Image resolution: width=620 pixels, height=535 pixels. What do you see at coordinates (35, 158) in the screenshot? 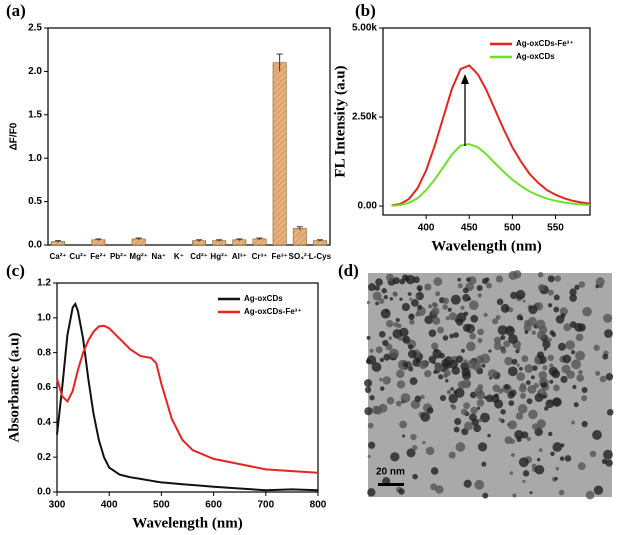
I see `y-tick-label: 1.0` at bounding box center [35, 158].